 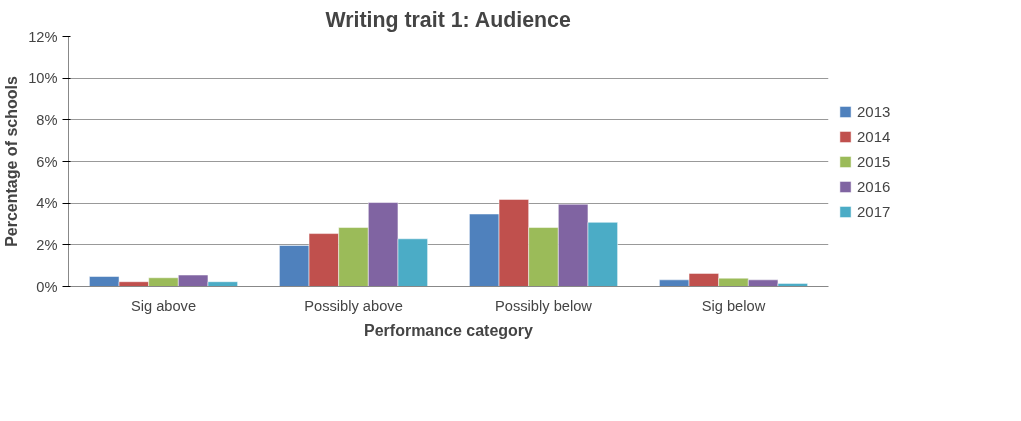 I want to click on y-tick-label: 0%, so click(x=47, y=286).